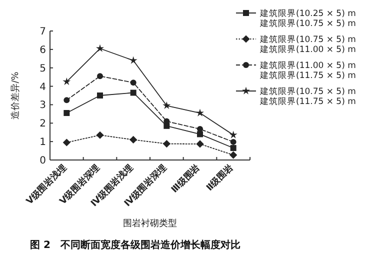  Describe the element at coordinates (135, 245) in the screenshot. I see `text: 图 2 不同断面宽度各级围岩造价增长幅度对比` at that location.